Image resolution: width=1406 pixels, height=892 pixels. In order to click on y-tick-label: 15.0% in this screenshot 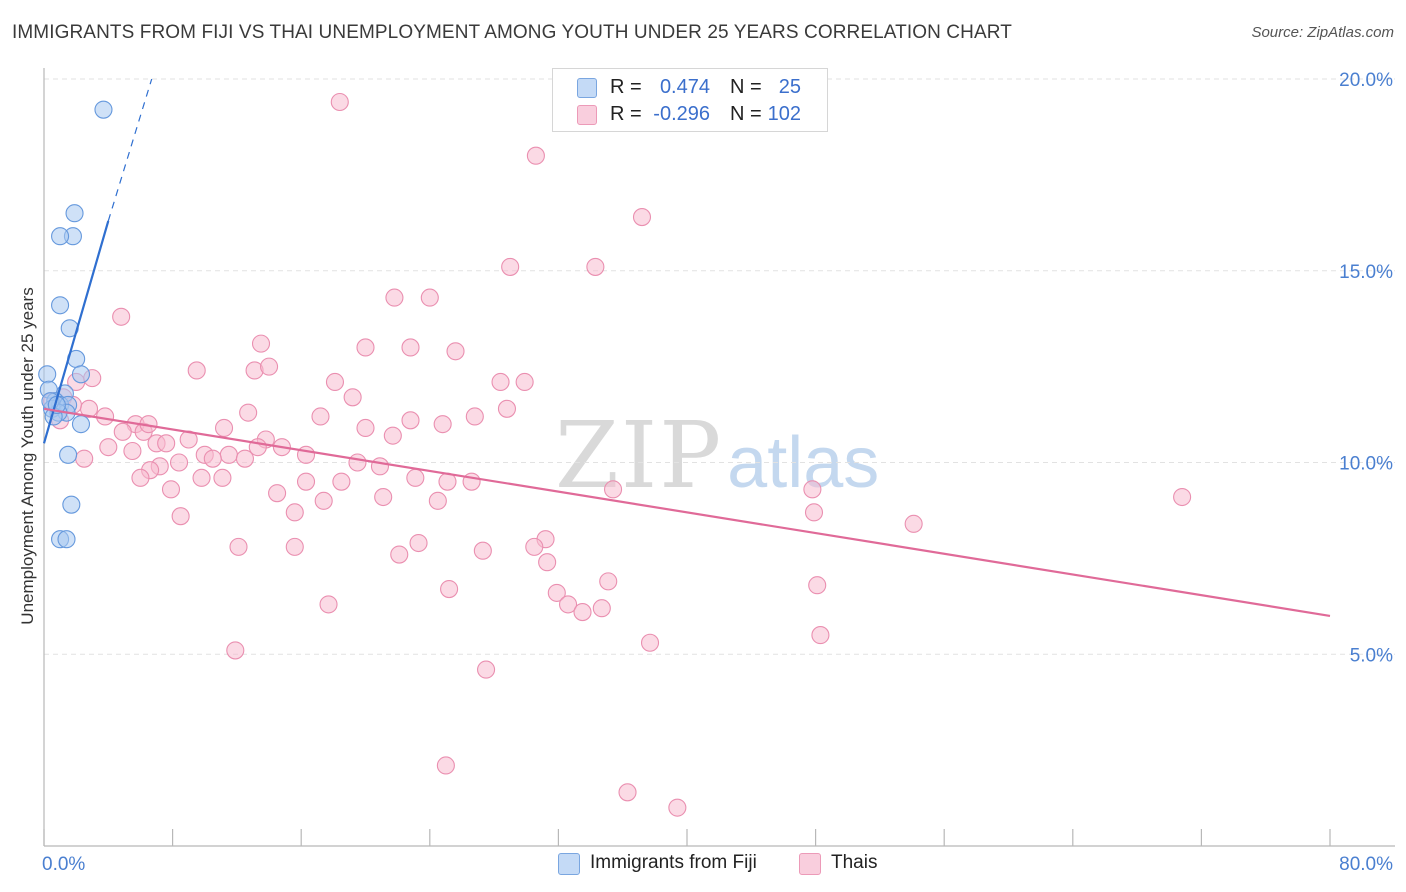, I will do `click(1366, 272)`.